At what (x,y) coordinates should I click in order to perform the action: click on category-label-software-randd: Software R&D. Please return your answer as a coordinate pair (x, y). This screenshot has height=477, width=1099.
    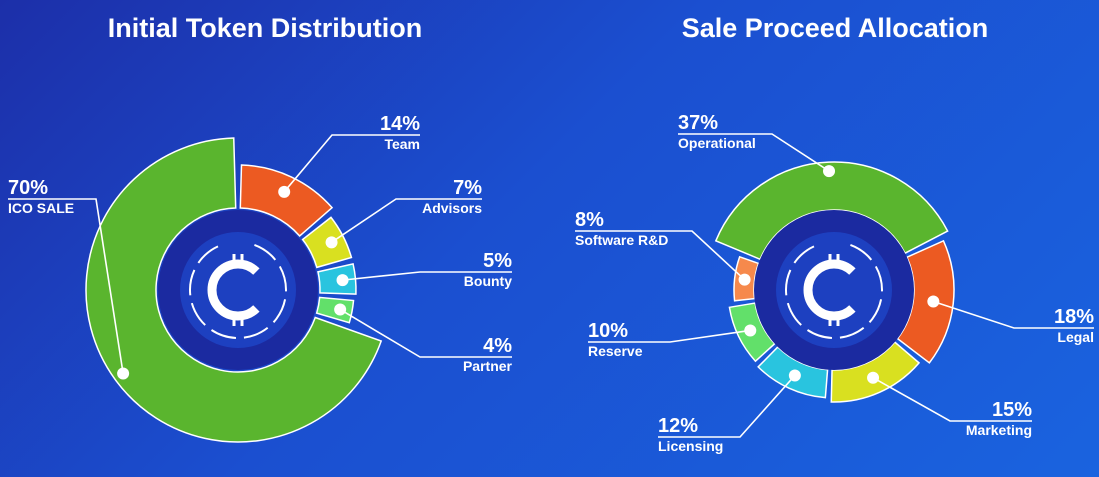
    Looking at the image, I should click on (621, 240).